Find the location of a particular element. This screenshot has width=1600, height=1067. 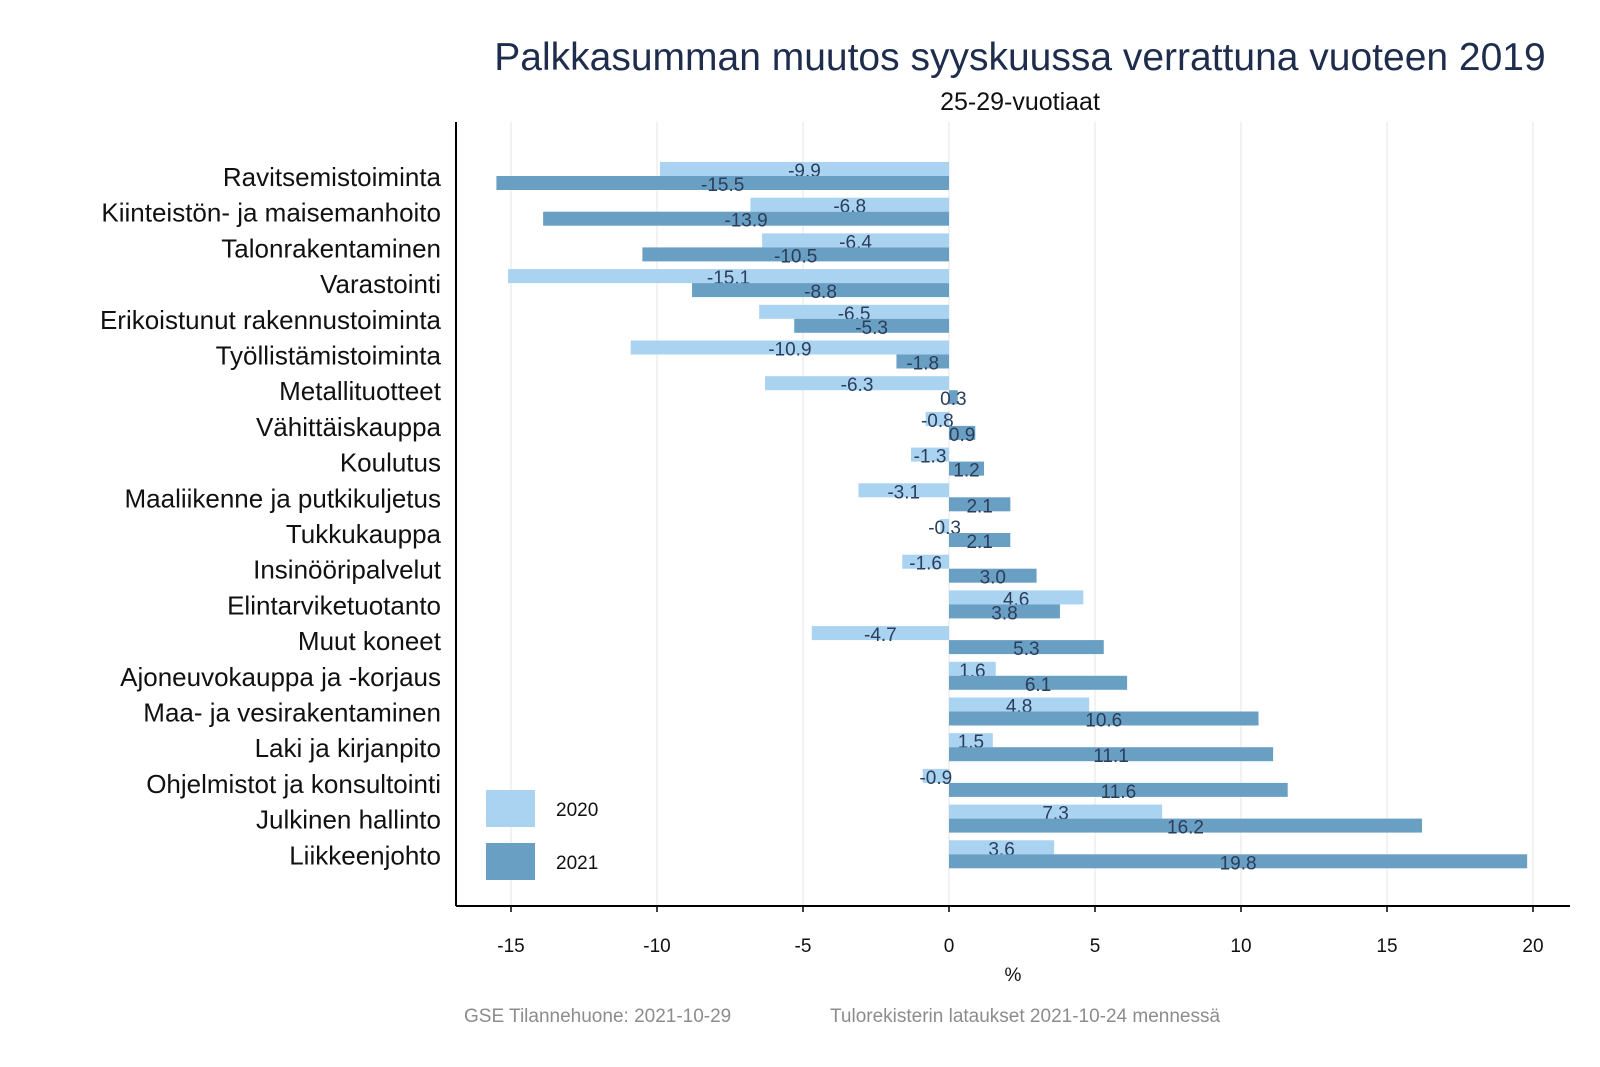

category-label: Maa- ja vesirakentaminen is located at coordinates (292, 713).